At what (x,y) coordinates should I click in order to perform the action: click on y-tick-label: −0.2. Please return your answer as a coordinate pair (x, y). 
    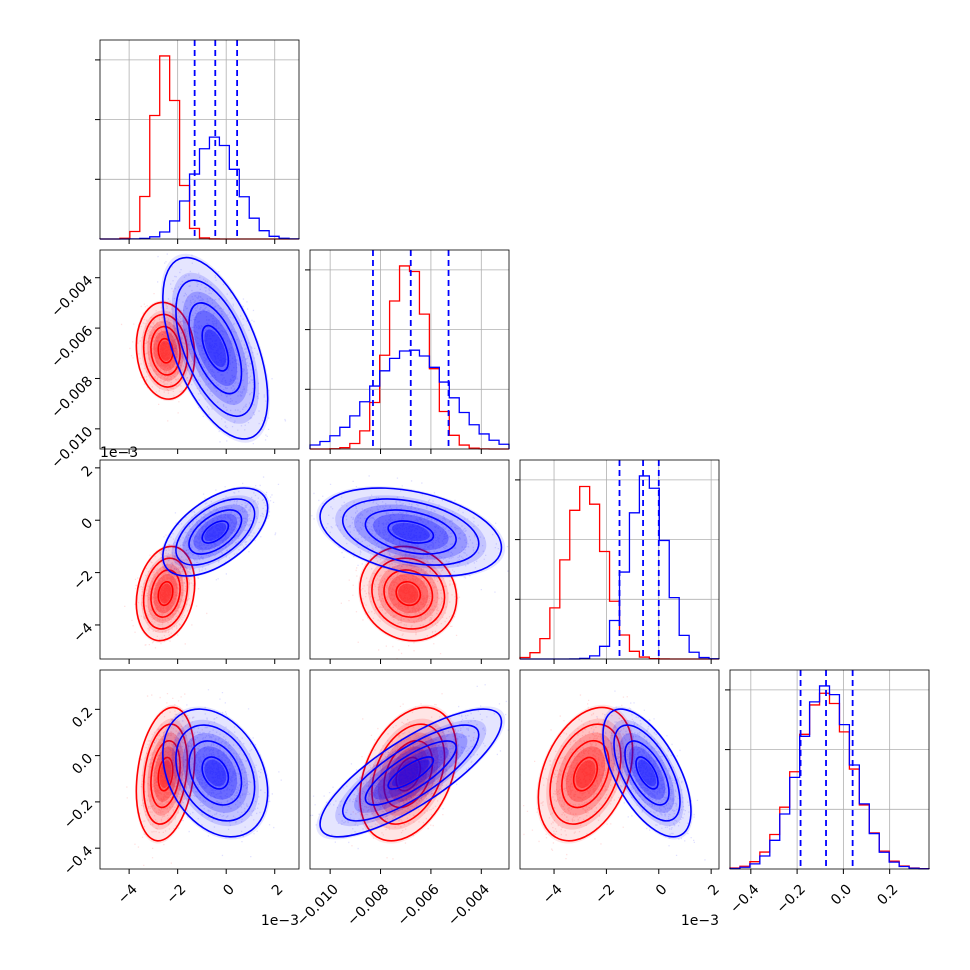
    Looking at the image, I should click on (78, 814).